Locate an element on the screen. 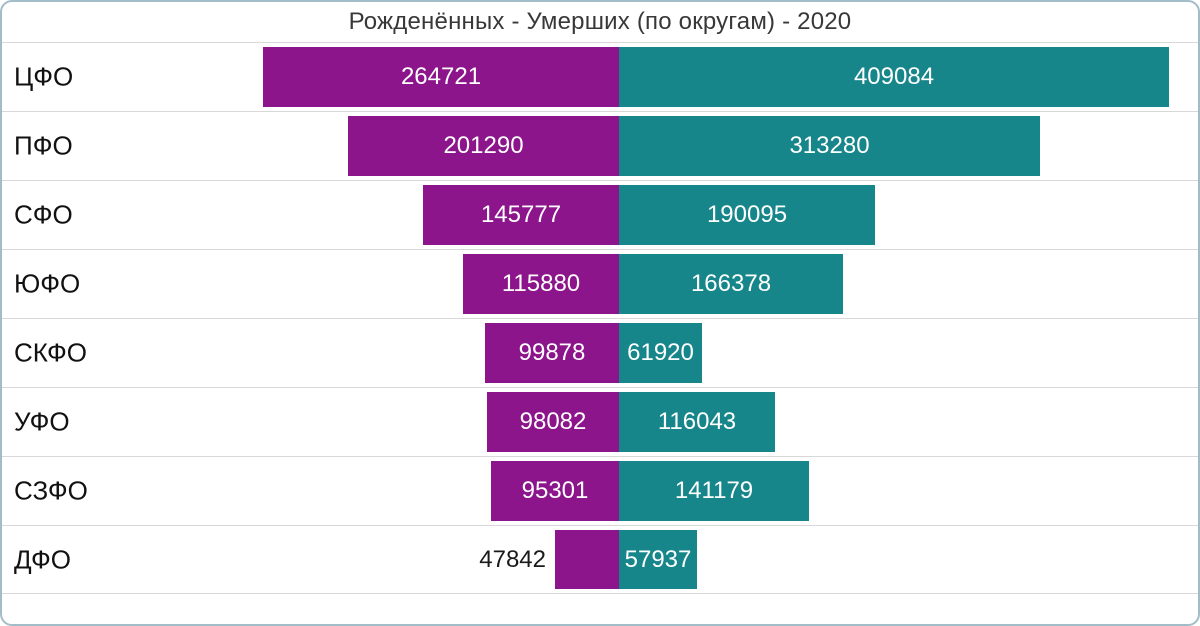 The height and width of the screenshot is (626, 1200). births-bar: 145777 is located at coordinates (521, 215).